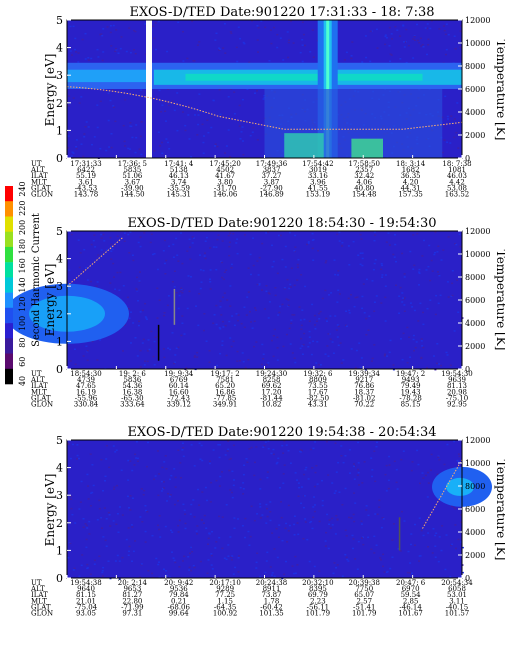 The image size is (505, 649). I want to click on y2-tick-label: 10000, so click(477, 463).